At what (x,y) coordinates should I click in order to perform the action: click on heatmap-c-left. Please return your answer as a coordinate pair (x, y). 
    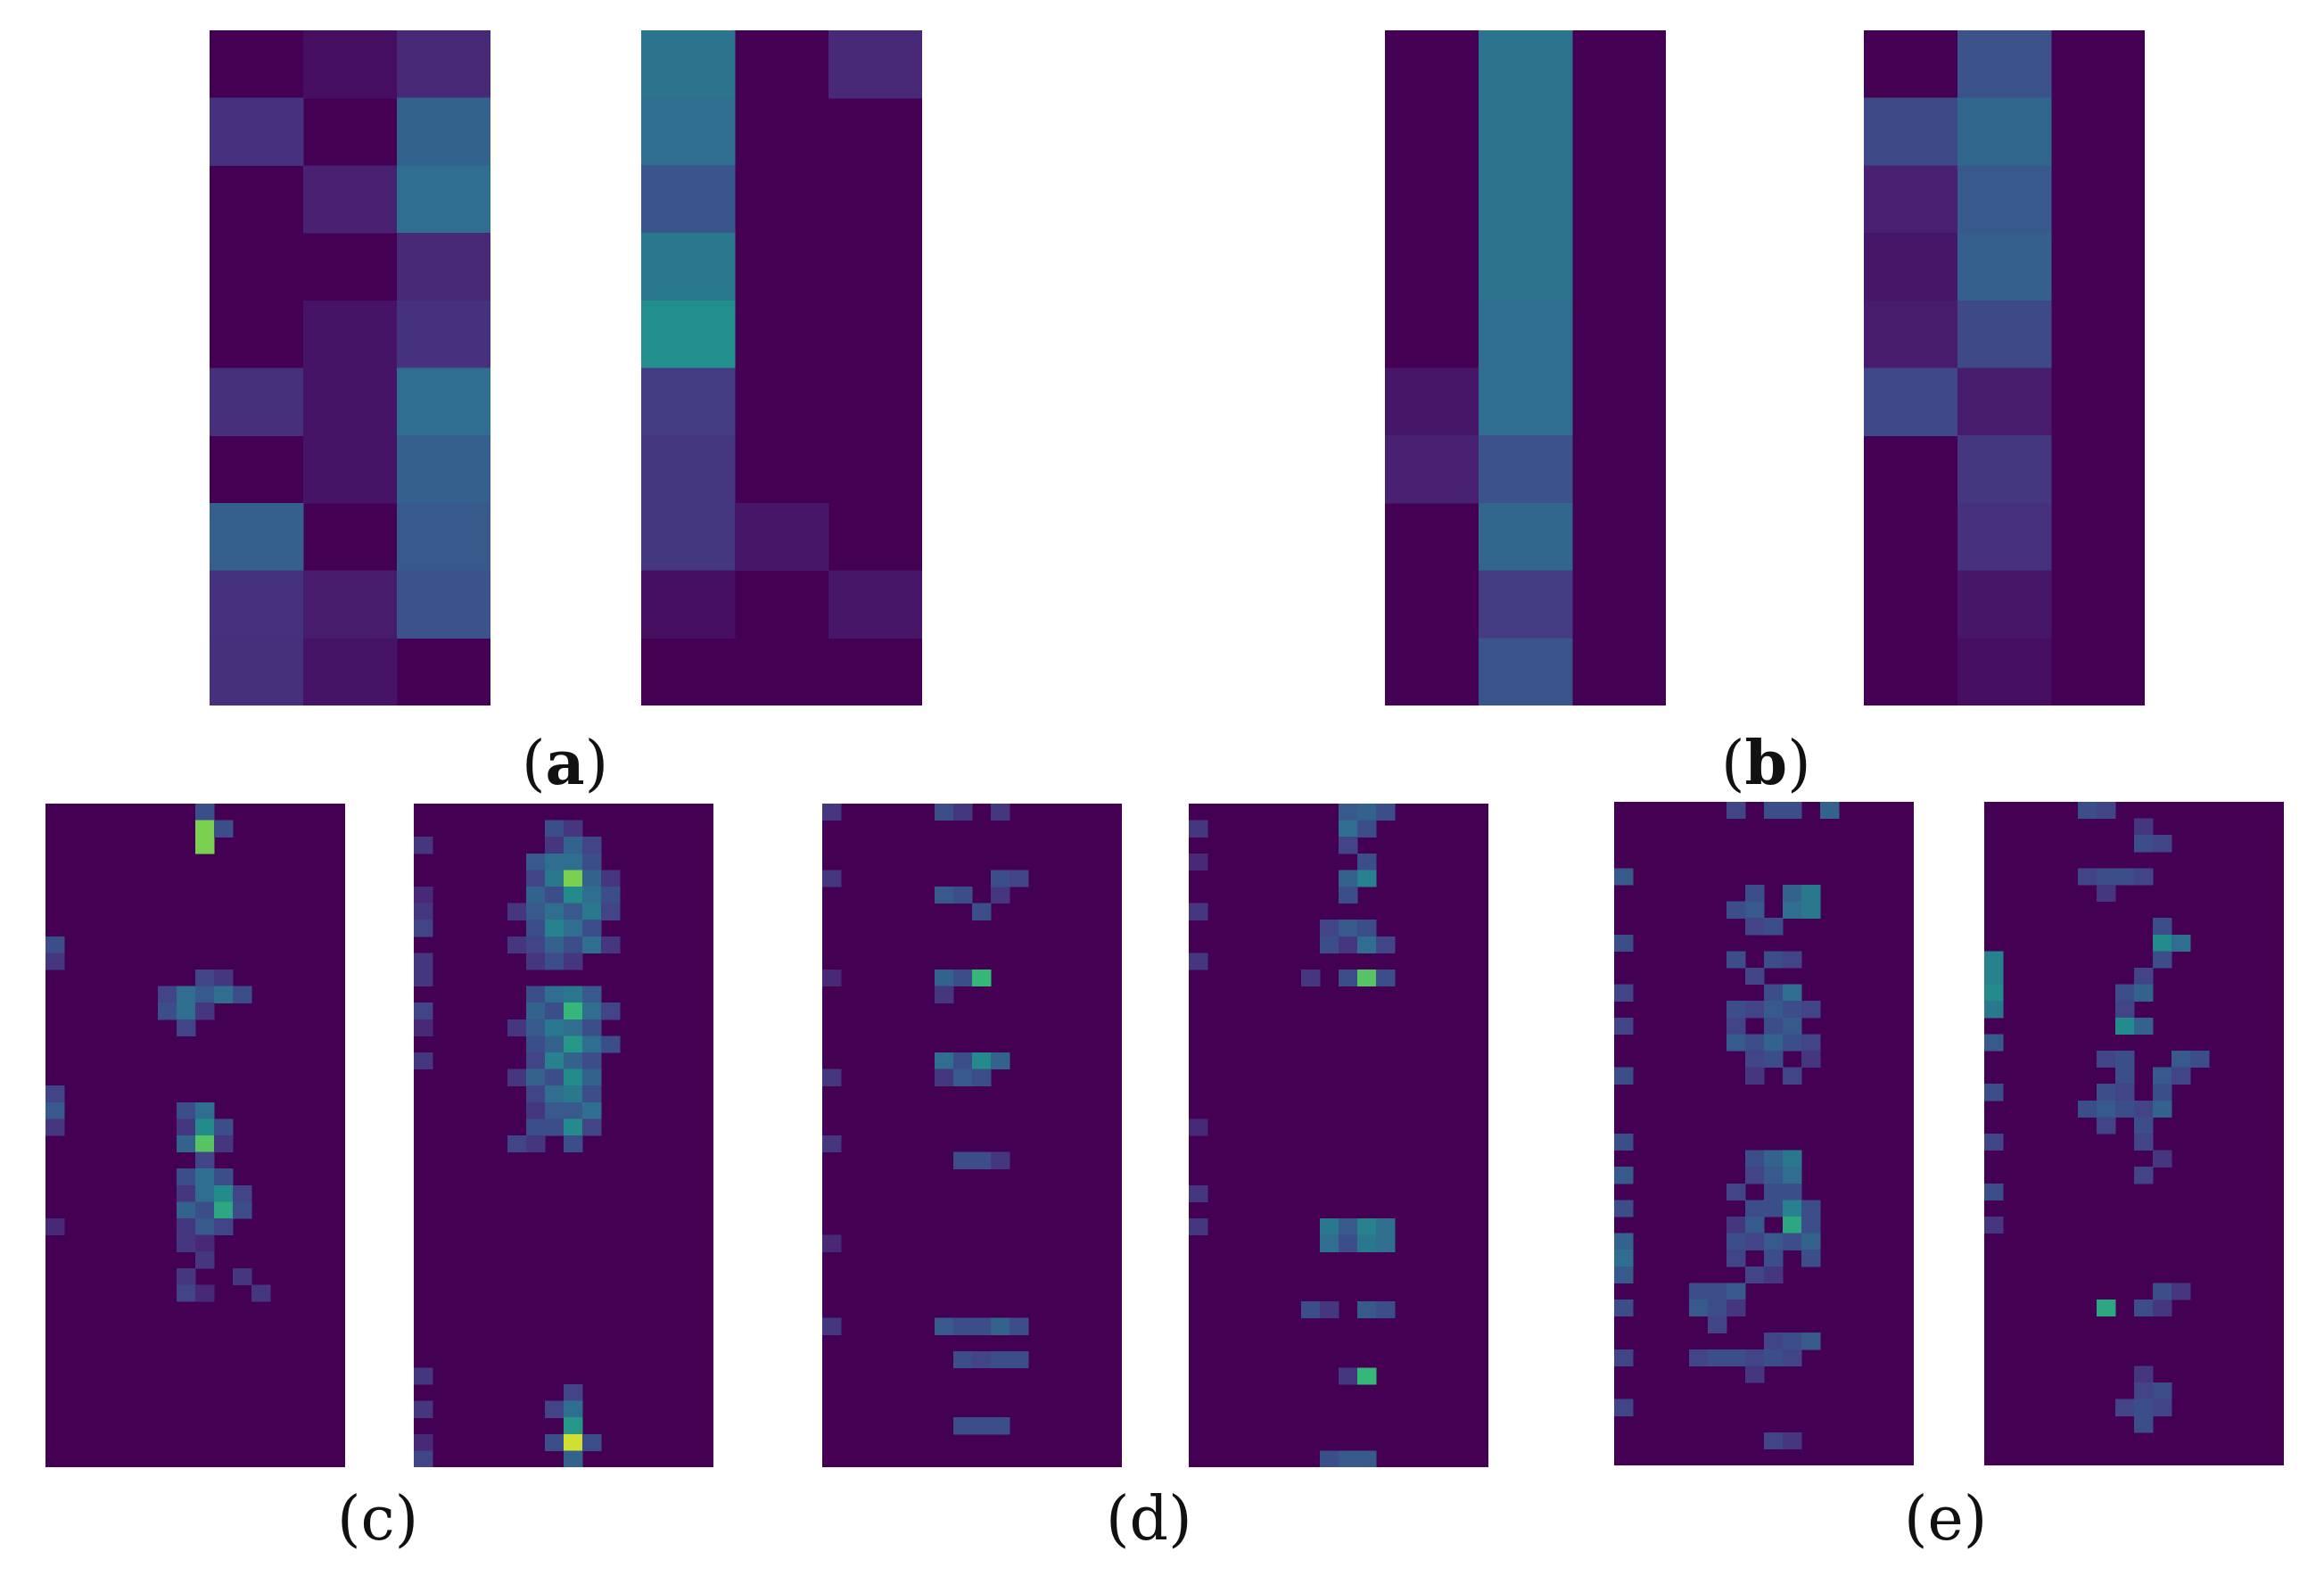
    Looking at the image, I should click on (195, 1135).